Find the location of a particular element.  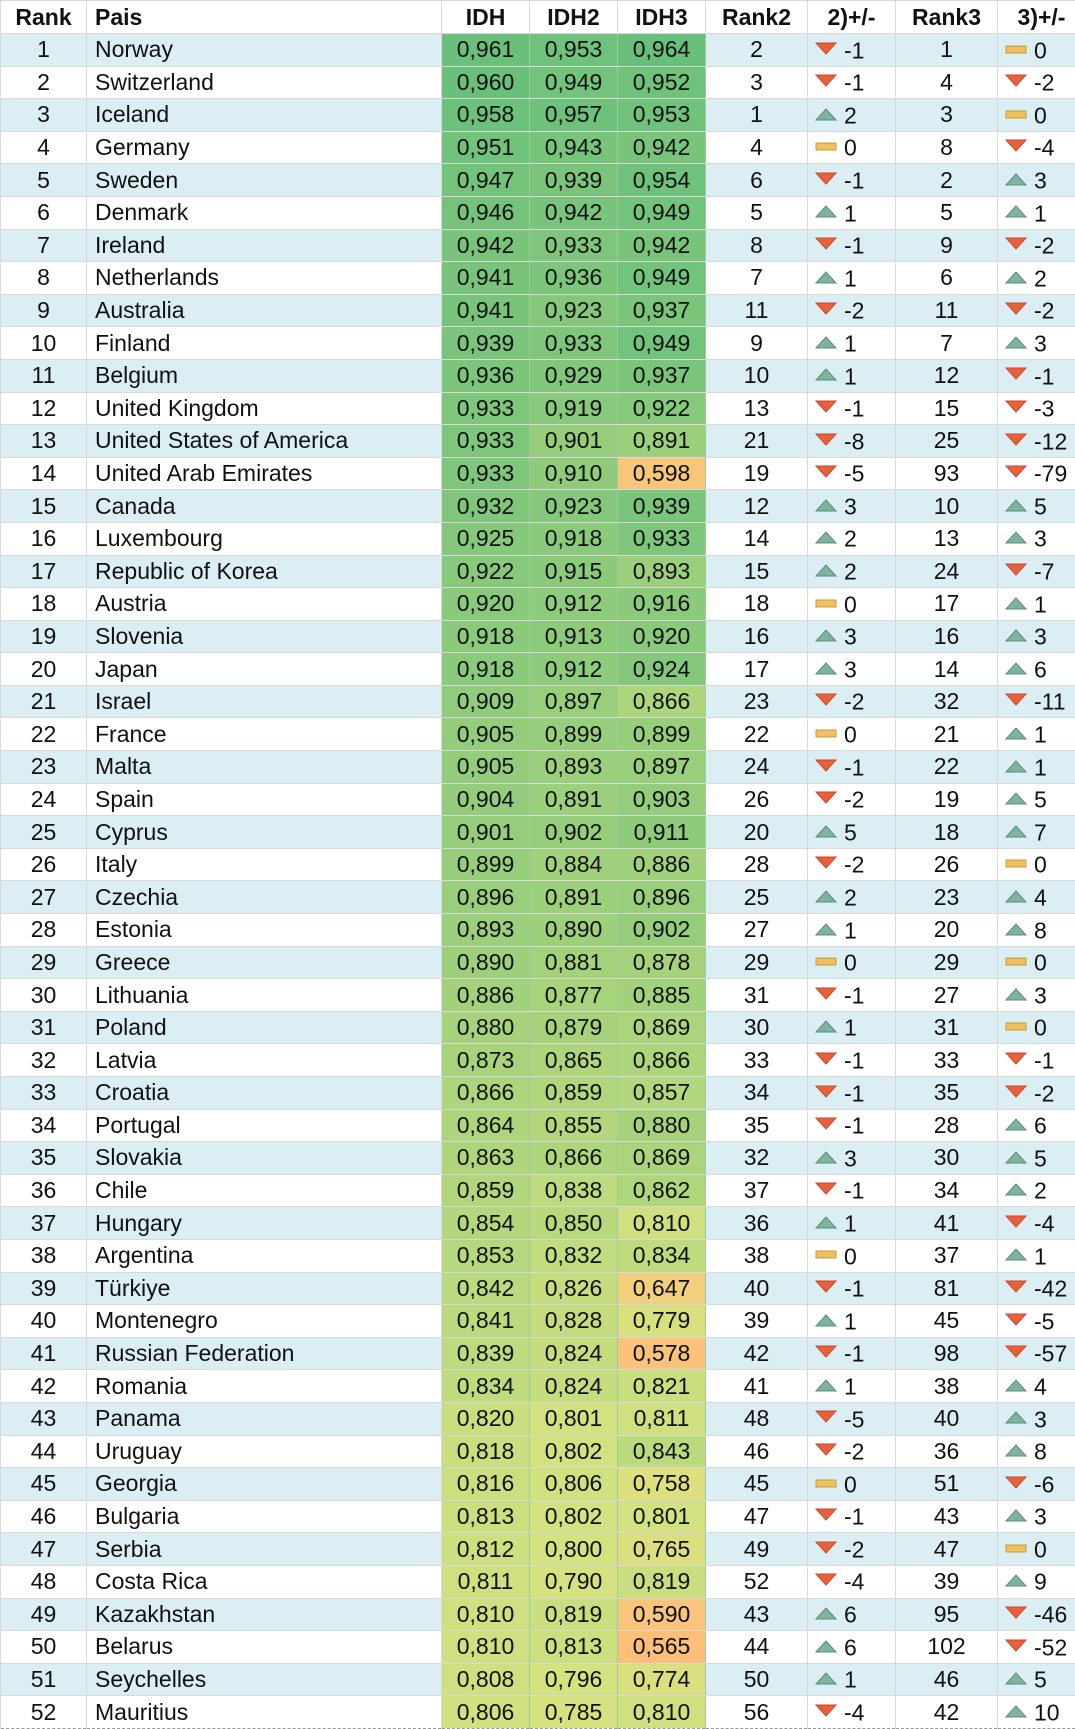

rank3-cell: 93 is located at coordinates (947, 473).